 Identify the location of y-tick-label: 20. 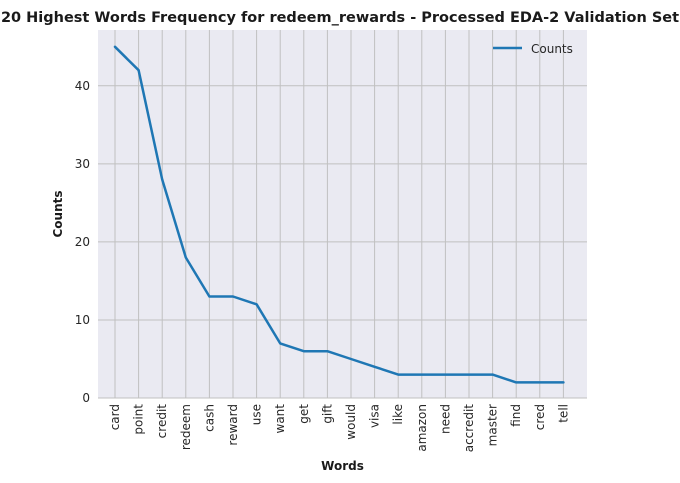
(82, 242).